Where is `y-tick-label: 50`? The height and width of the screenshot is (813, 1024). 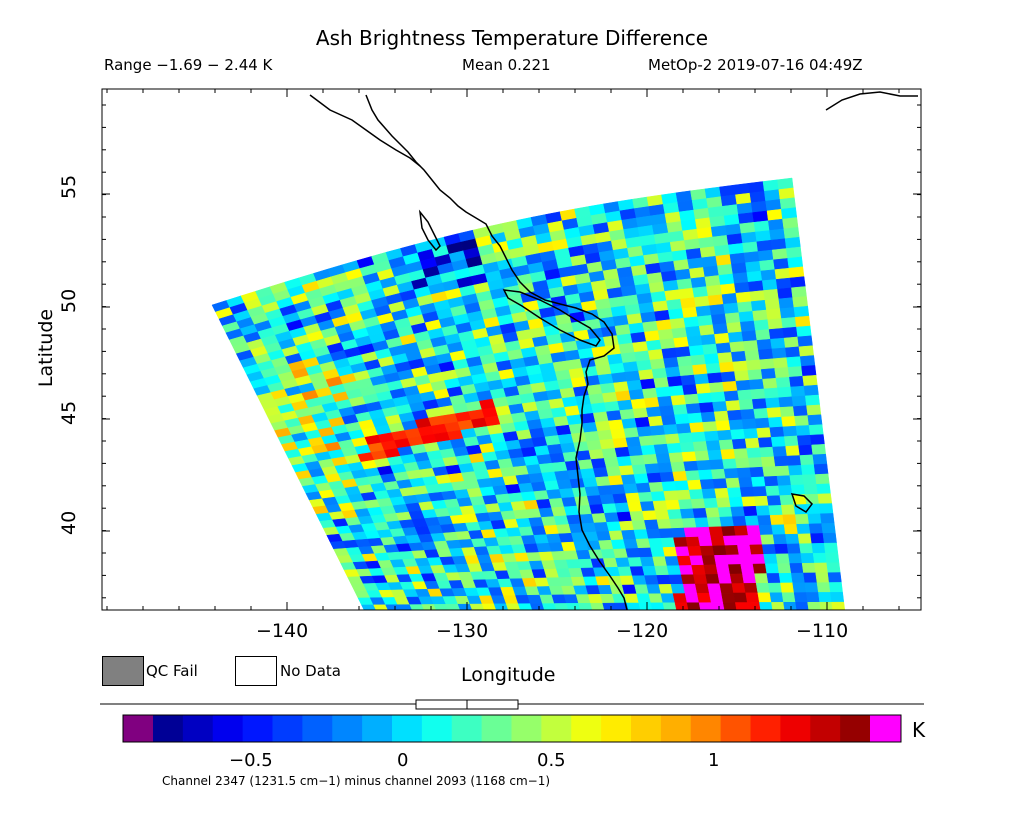 y-tick-label: 50 is located at coordinates (69, 300).